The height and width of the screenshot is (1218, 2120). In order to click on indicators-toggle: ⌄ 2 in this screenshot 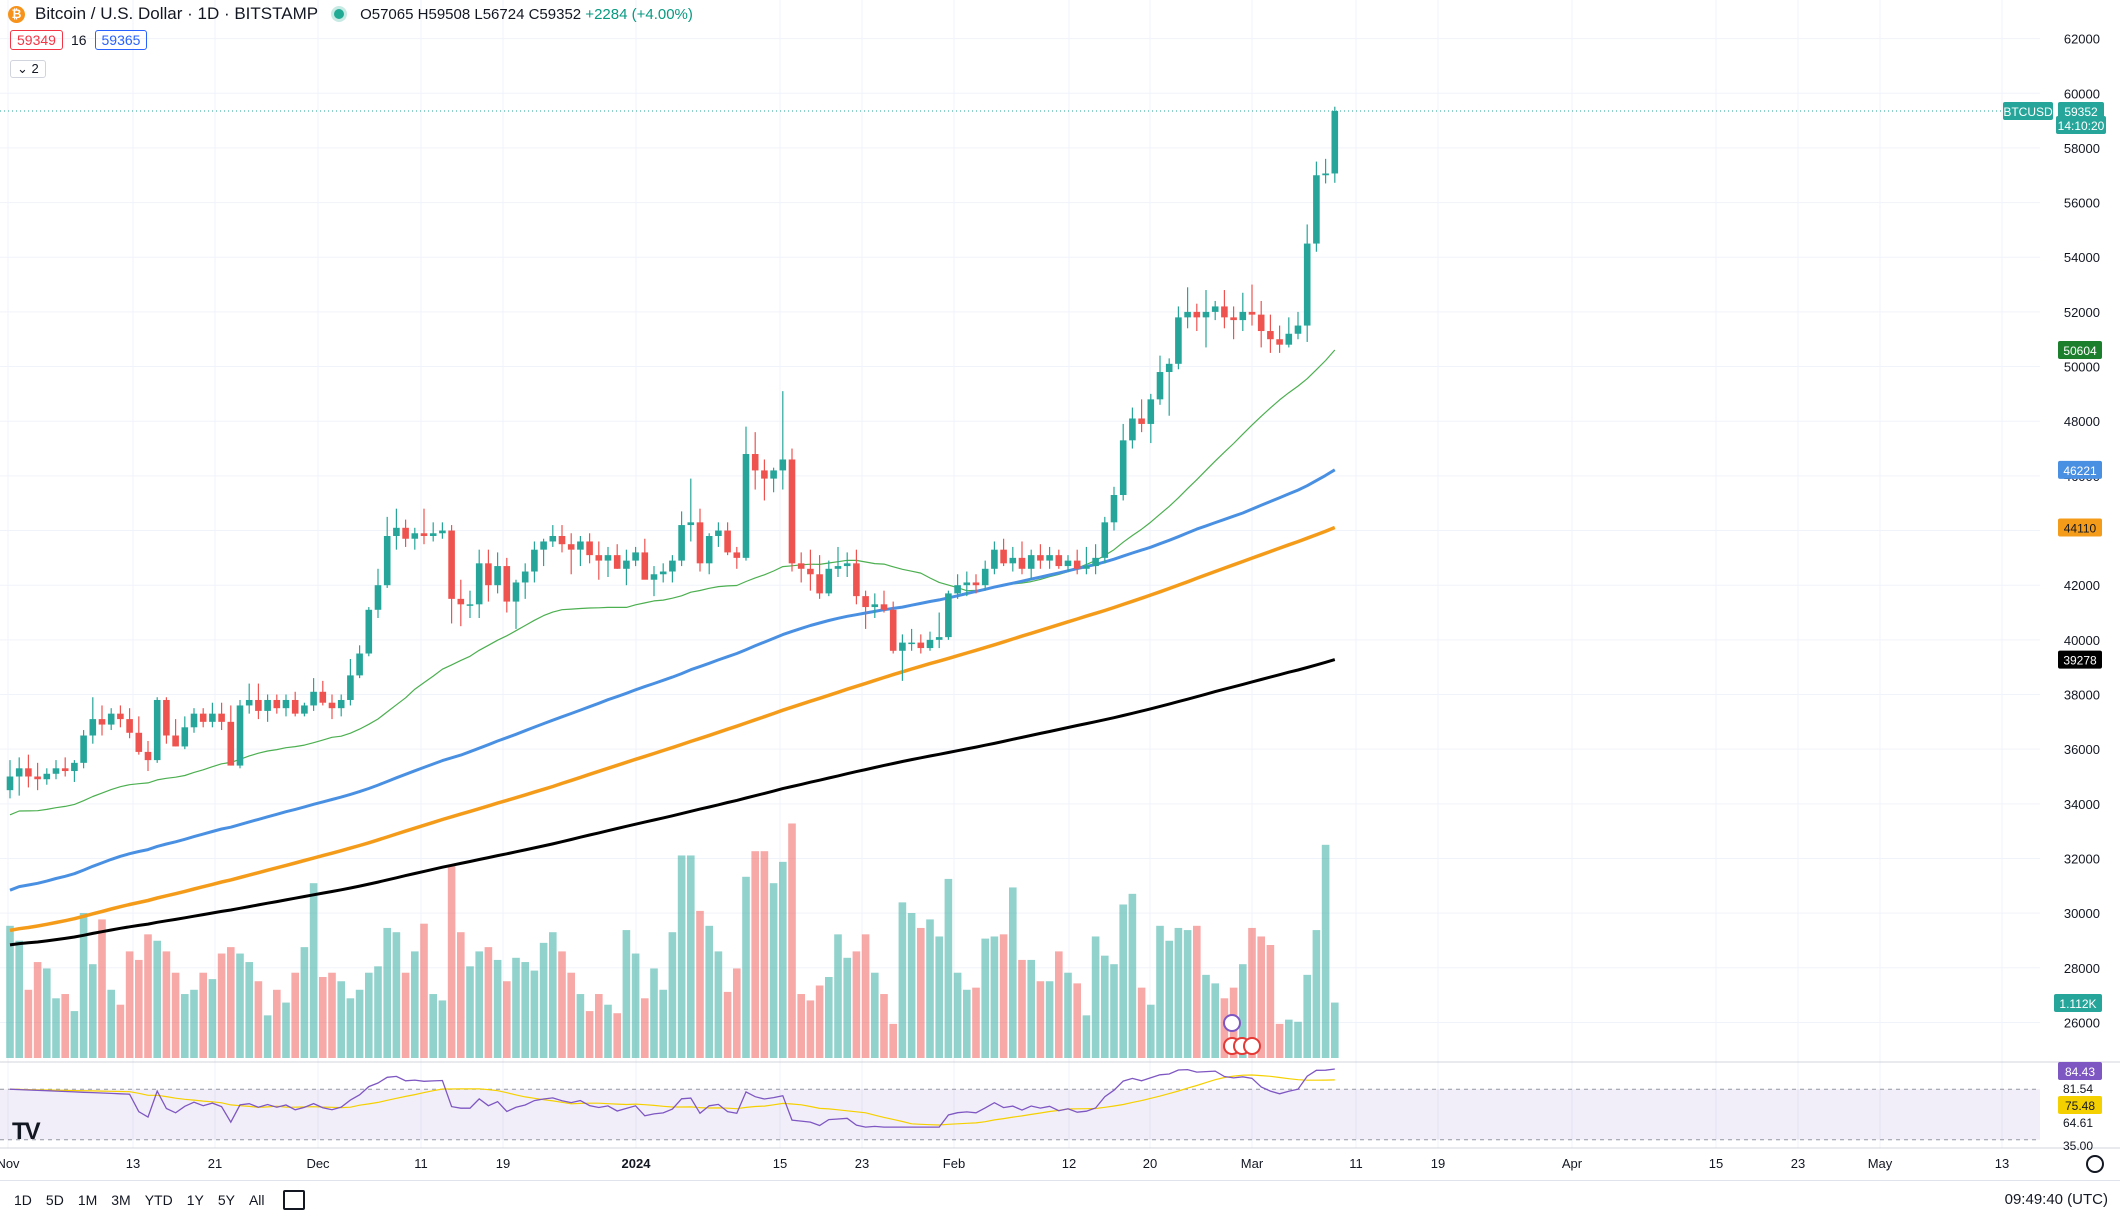, I will do `click(28, 69)`.